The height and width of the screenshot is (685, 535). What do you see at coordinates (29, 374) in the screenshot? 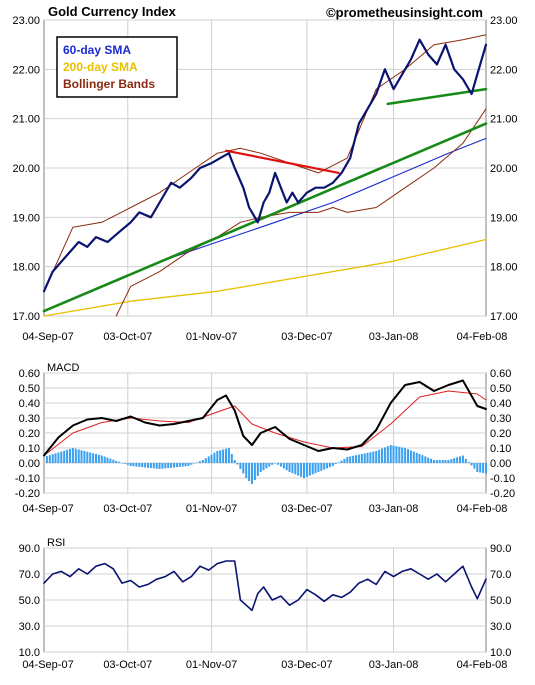
I see `macd-y-tick-label-left: 0.60` at bounding box center [29, 374].